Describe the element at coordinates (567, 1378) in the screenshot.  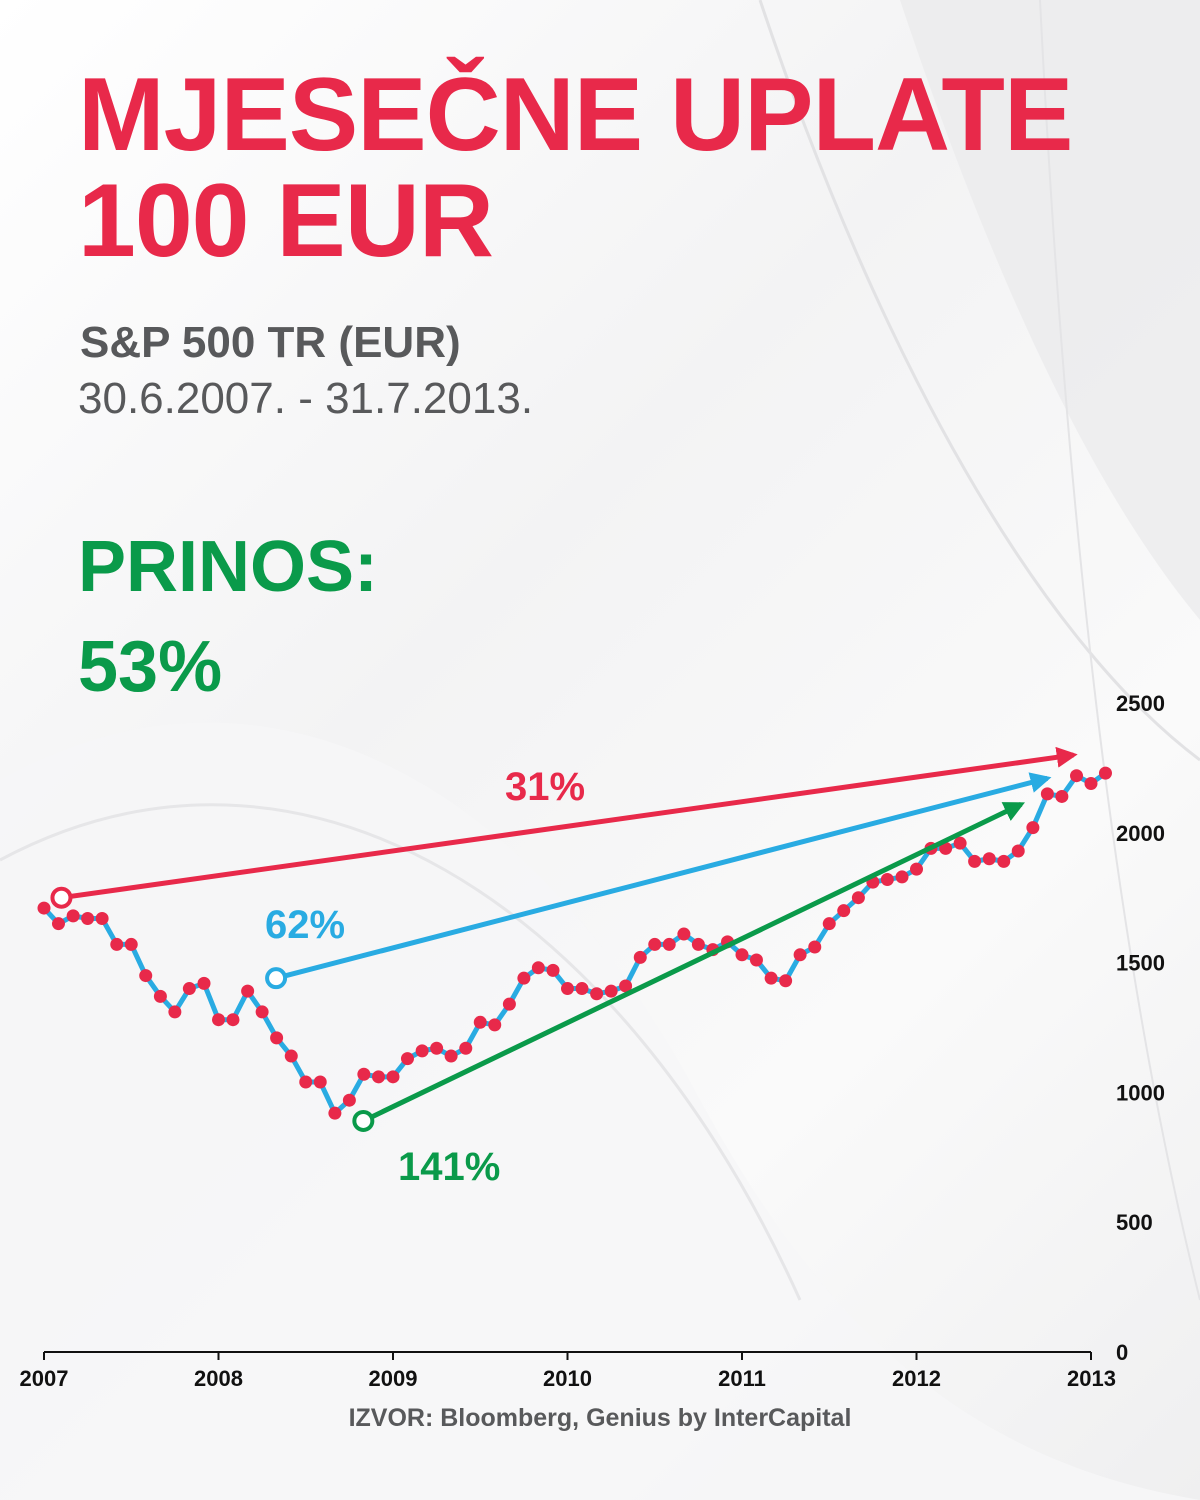
I see `x-tick-label-2010: 2010` at that location.